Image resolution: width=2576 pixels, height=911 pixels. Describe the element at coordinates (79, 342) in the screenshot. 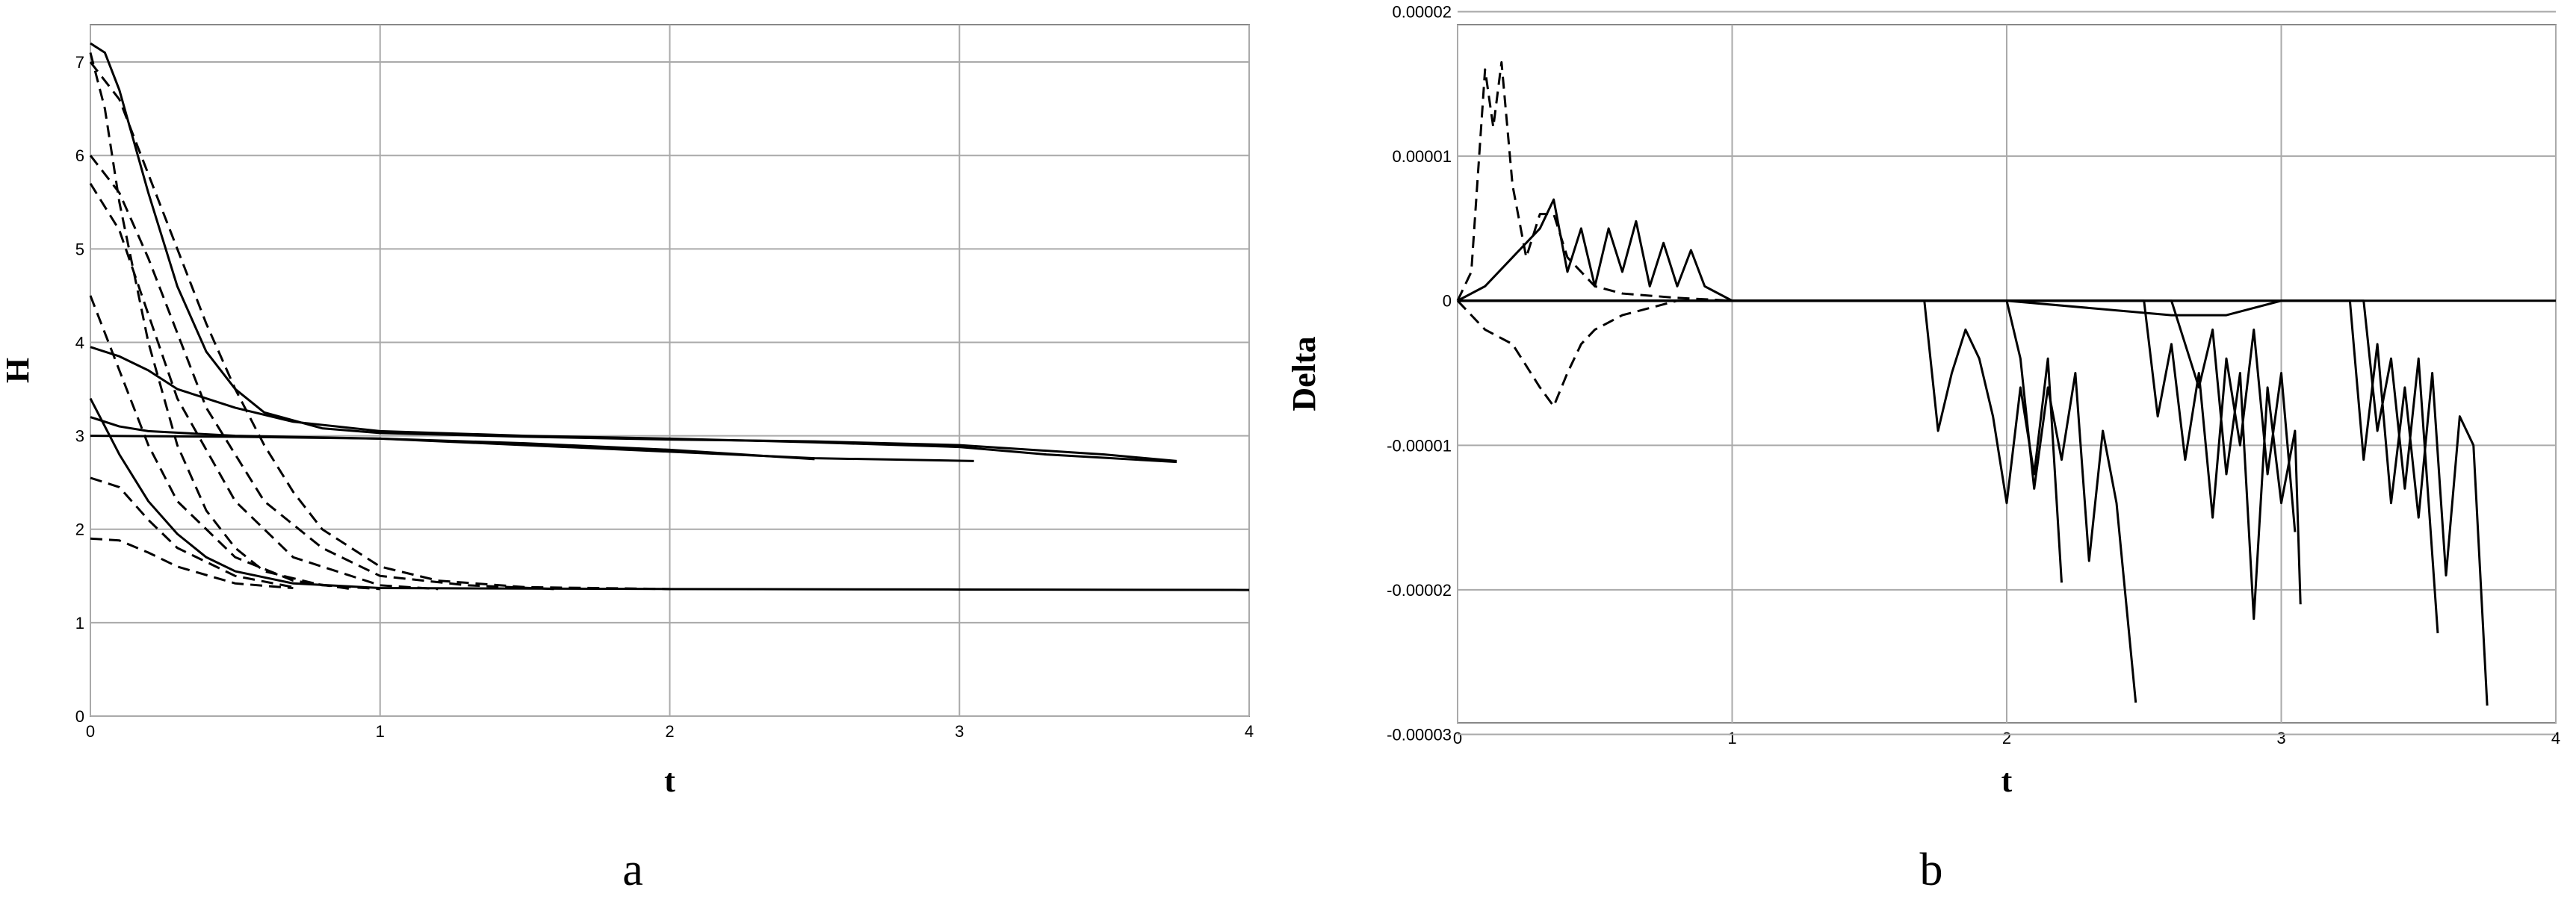

I see `y-tick-label: 4` at that location.